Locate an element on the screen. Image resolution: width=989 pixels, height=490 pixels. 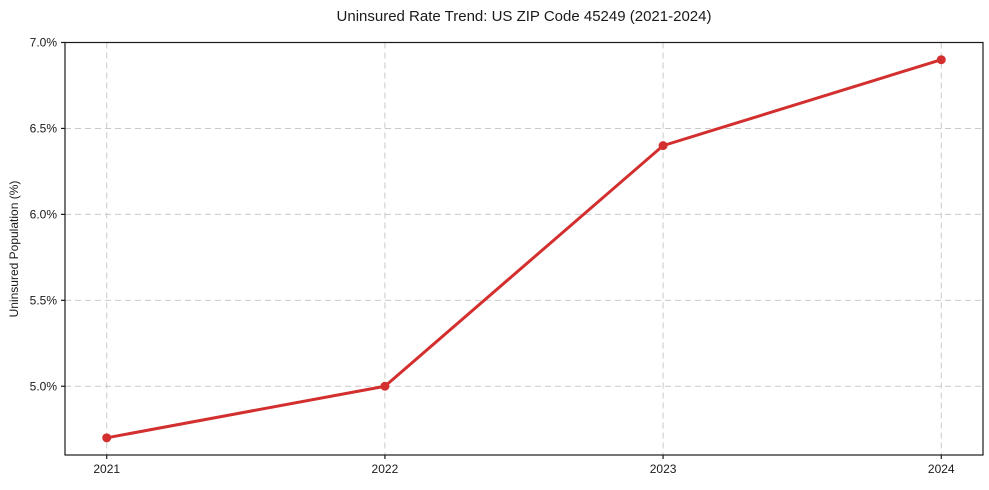
y-tick-label: 5.0% is located at coordinates (44, 386).